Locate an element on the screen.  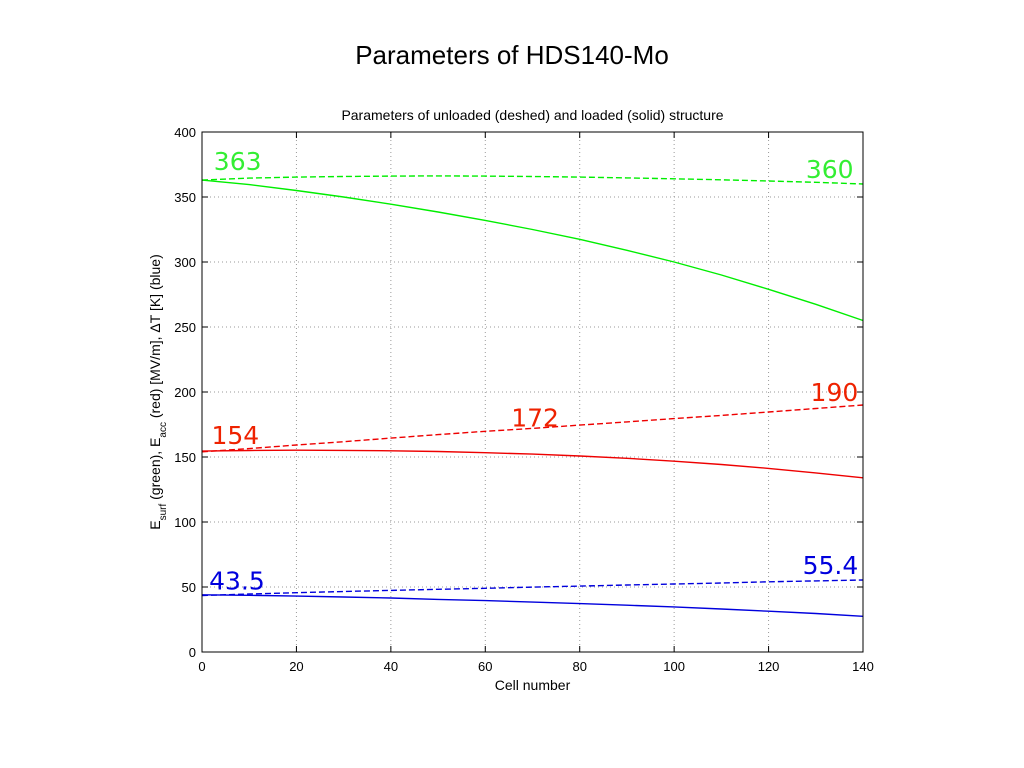
x-tick-label: 20 is located at coordinates (296, 666).